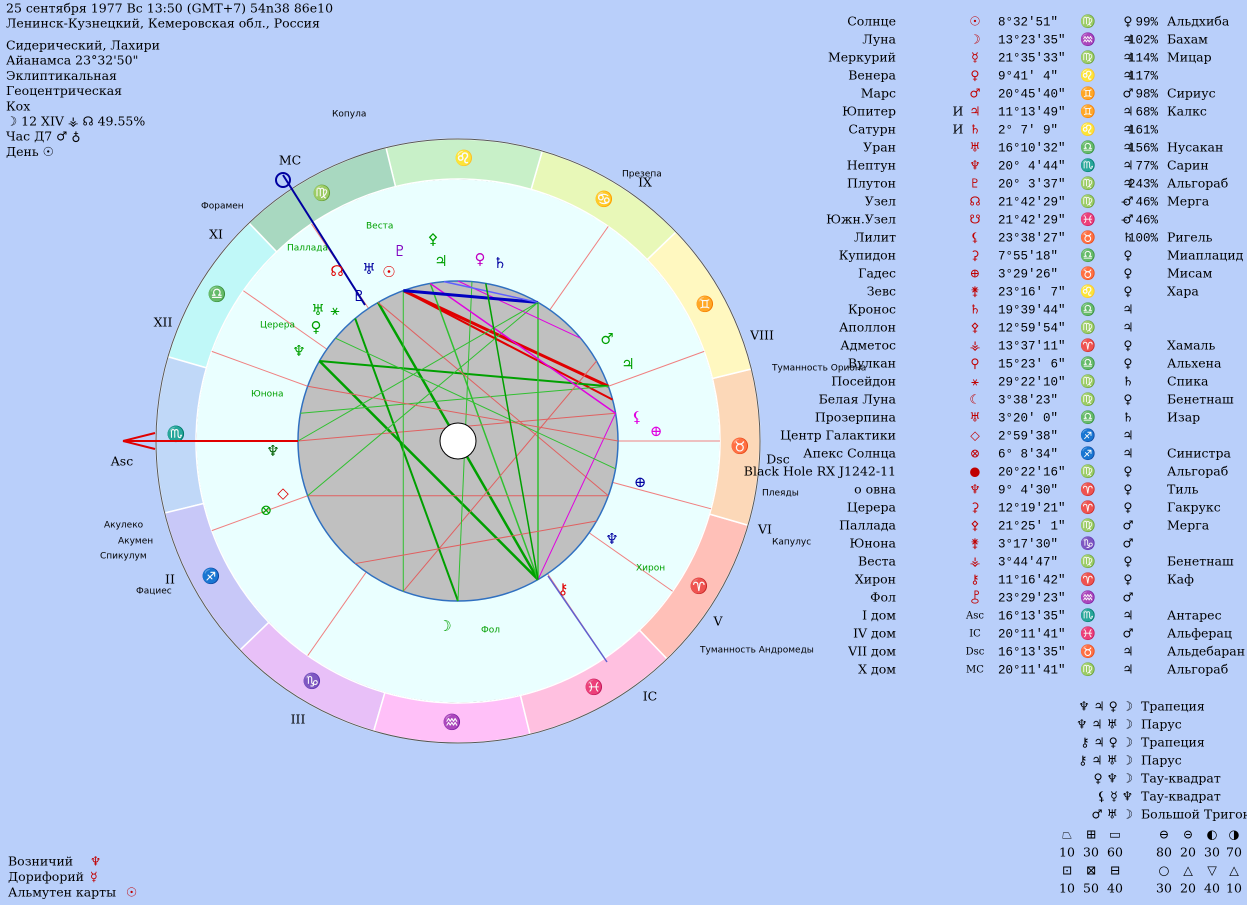 Image resolution: width=1247 pixels, height=905 pixels. I want to click on planet-star: Альферац, so click(1199, 633).